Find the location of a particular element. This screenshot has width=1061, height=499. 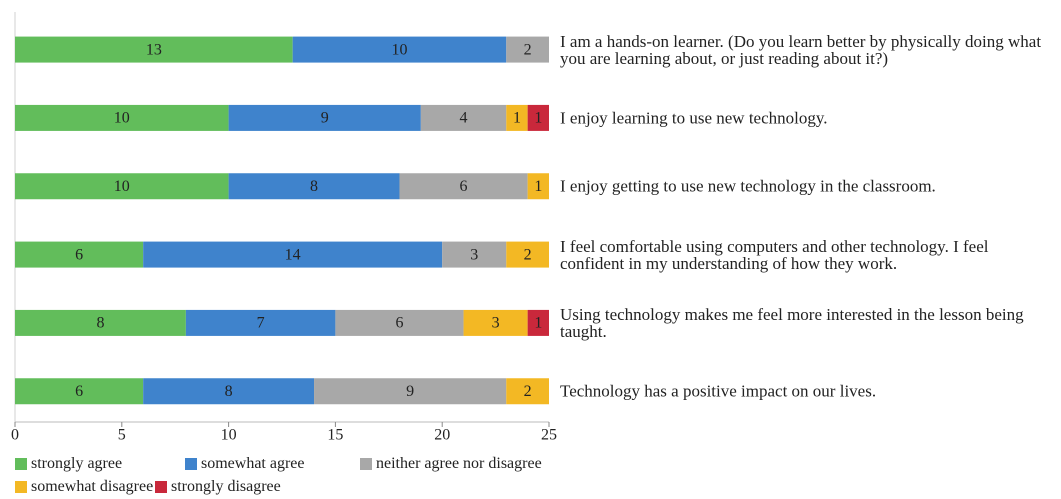

legend-item: strongly agree is located at coordinates (68, 464).